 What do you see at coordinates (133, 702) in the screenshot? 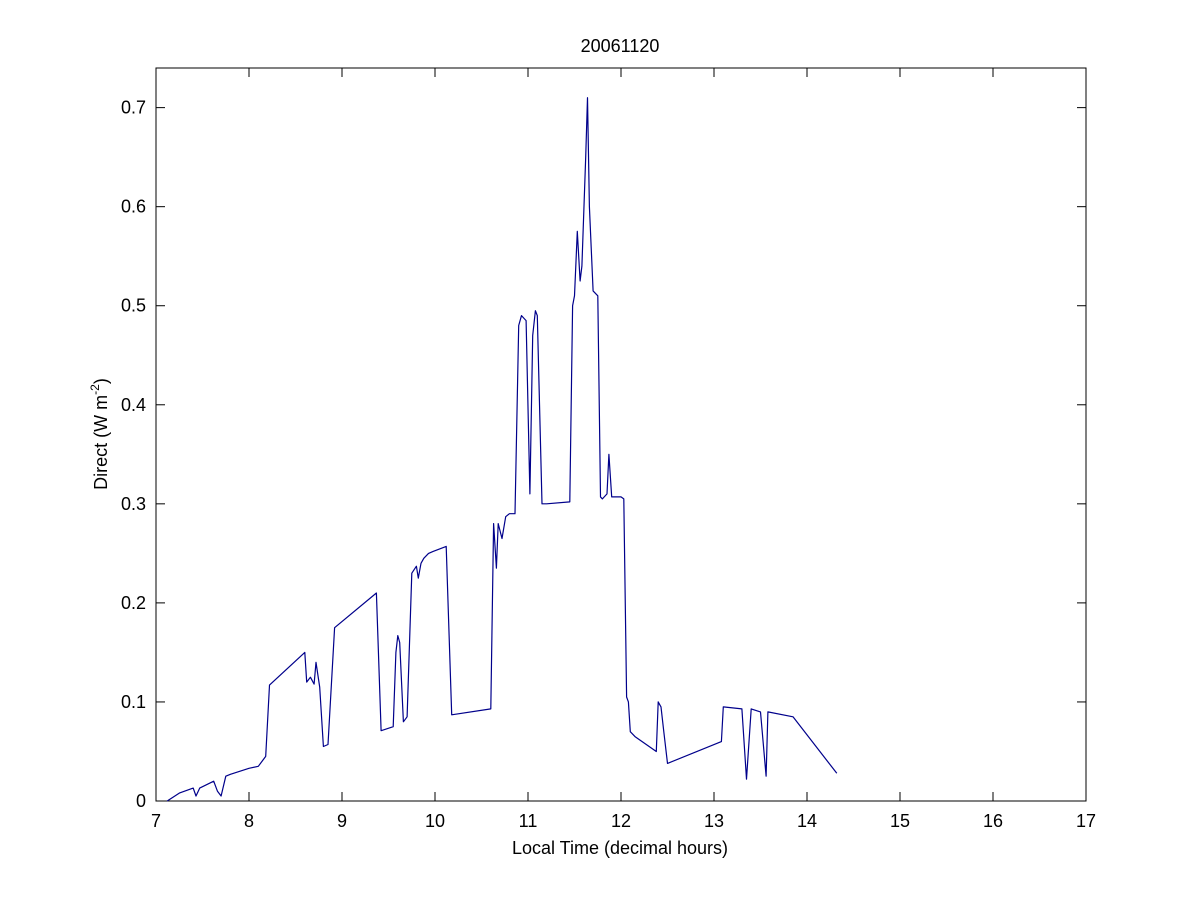
I see `y-tick-label: 0.1` at bounding box center [133, 702].